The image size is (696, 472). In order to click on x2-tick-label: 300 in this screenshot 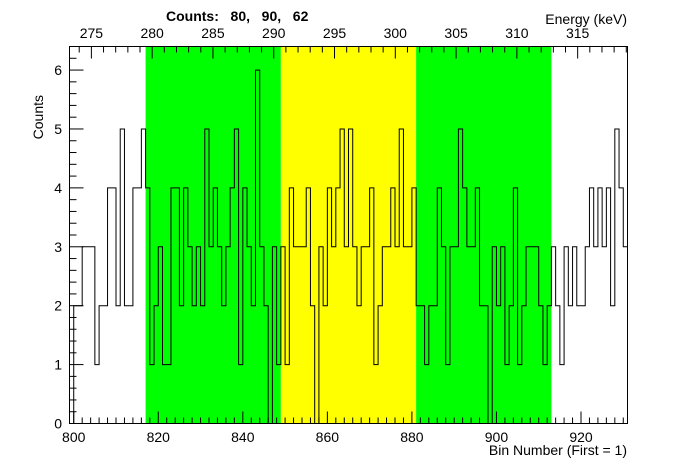, I will do `click(396, 33)`.